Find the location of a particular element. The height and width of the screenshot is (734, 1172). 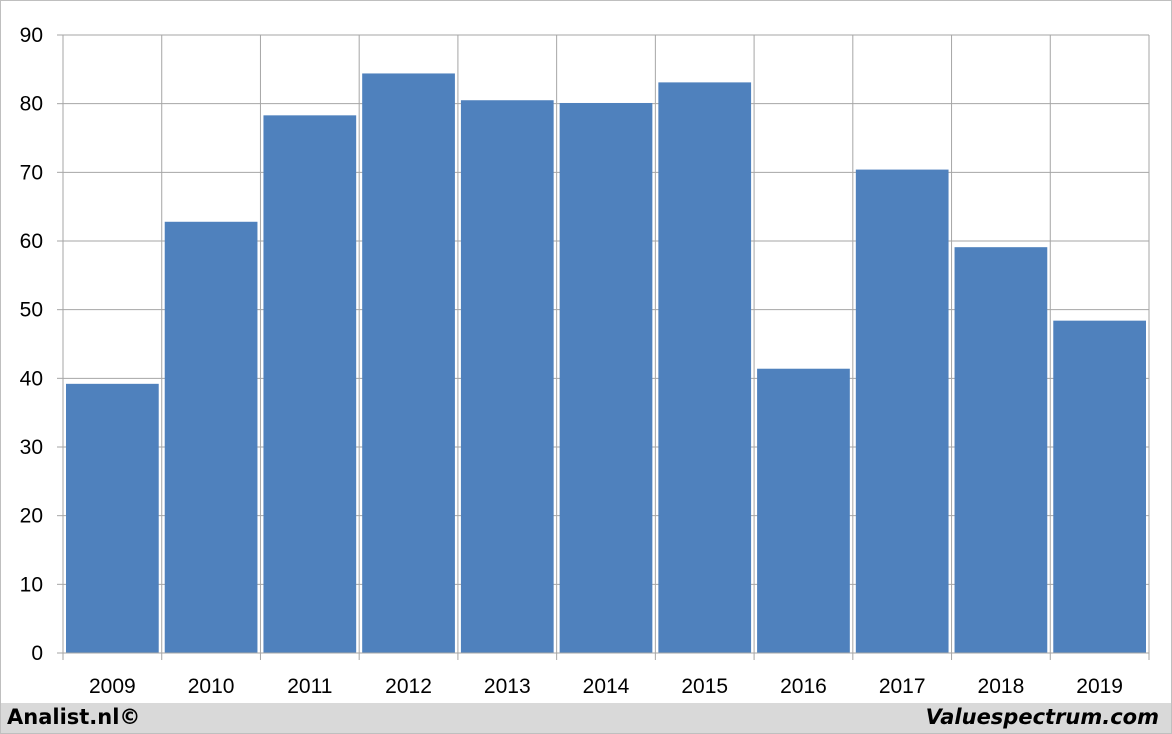

x-tick-label: 2009 is located at coordinates (112, 686).